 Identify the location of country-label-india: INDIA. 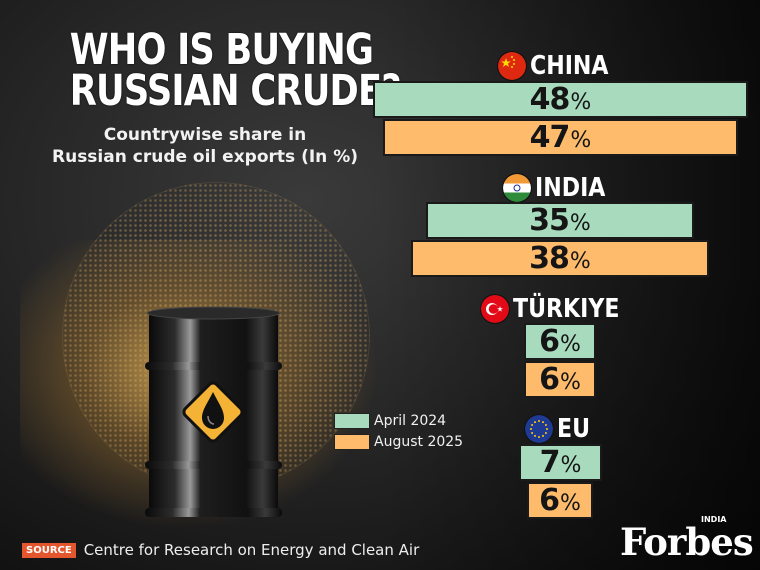
(560, 188).